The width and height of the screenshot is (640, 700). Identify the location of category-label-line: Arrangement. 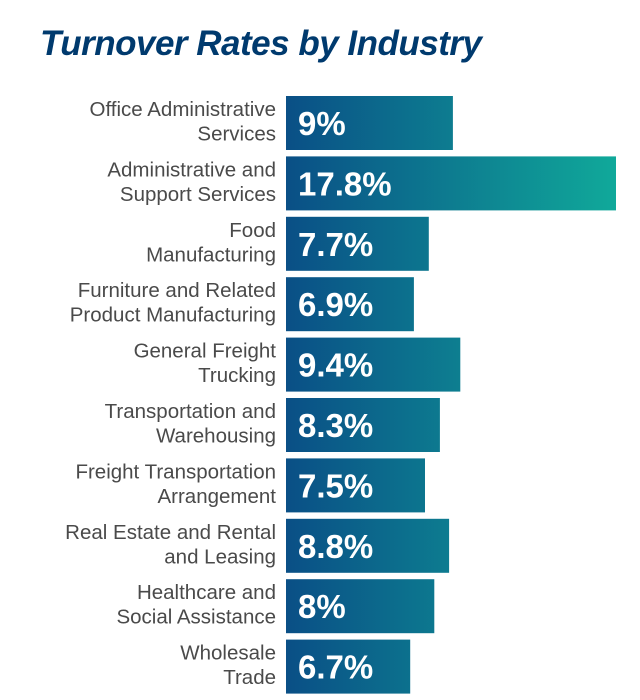
(216, 496).